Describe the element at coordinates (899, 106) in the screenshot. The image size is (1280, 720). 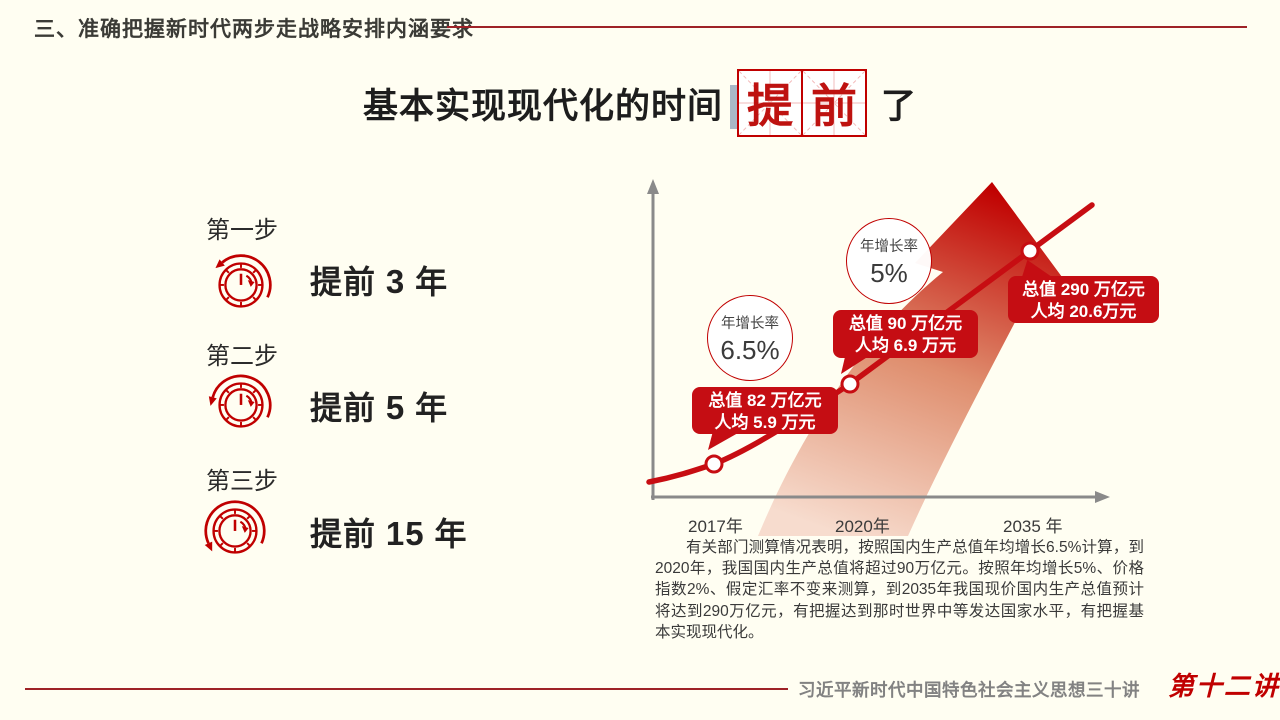
I see `title-suffix: 了` at that location.